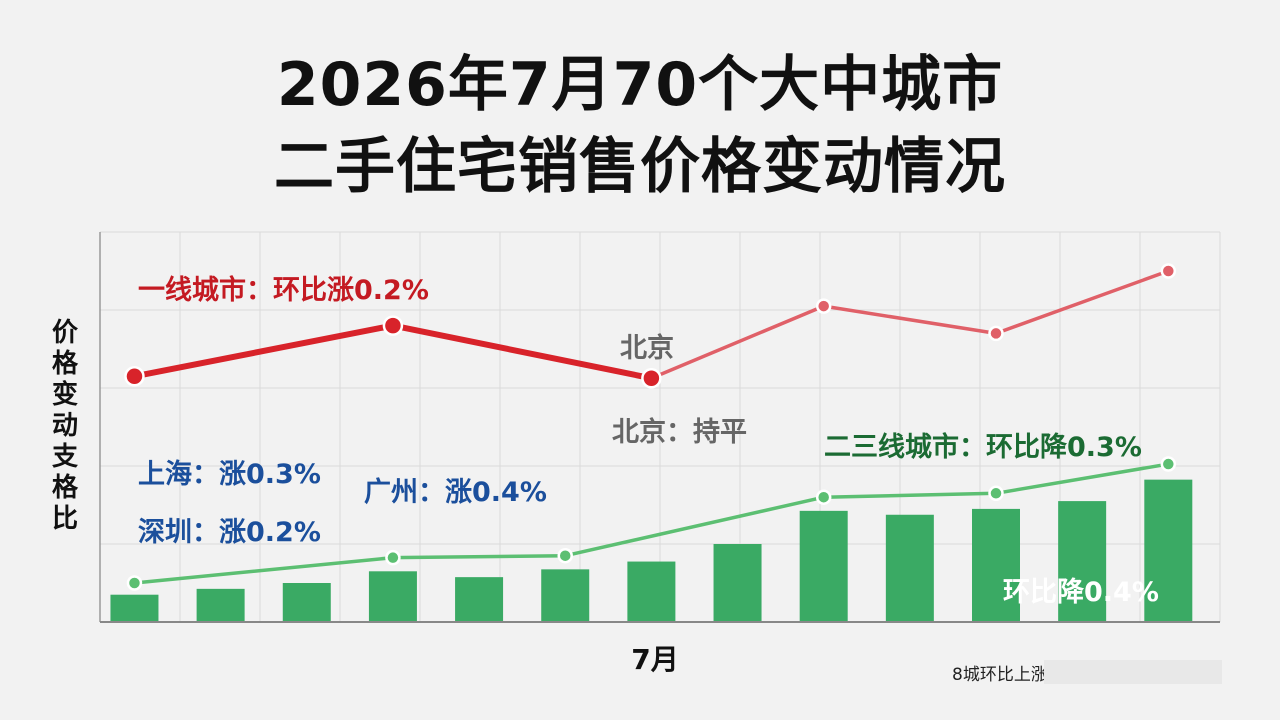  Describe the element at coordinates (1000, 674) in the screenshot. I see `source-note-text: 8城环比上涨` at that location.